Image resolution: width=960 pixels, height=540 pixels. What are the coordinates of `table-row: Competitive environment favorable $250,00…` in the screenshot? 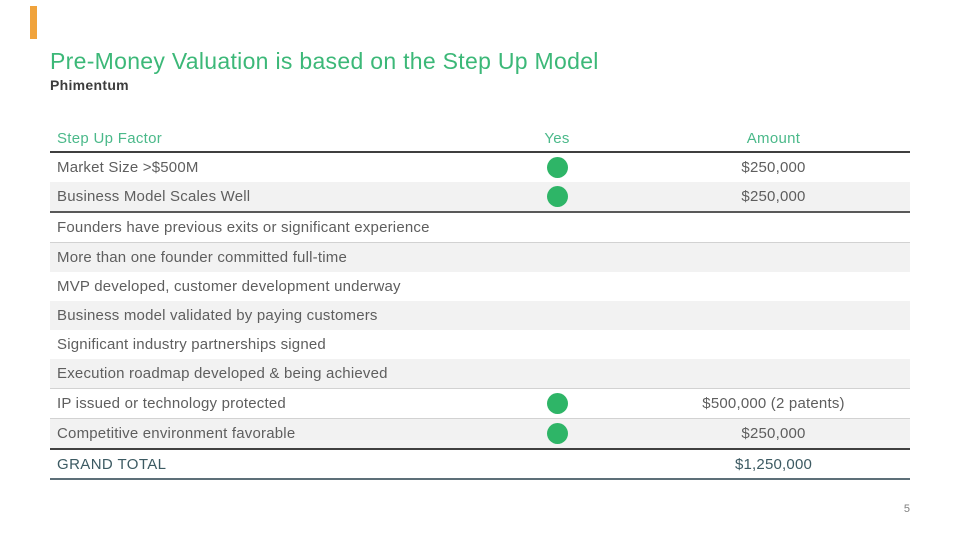 It's located at (480, 434).